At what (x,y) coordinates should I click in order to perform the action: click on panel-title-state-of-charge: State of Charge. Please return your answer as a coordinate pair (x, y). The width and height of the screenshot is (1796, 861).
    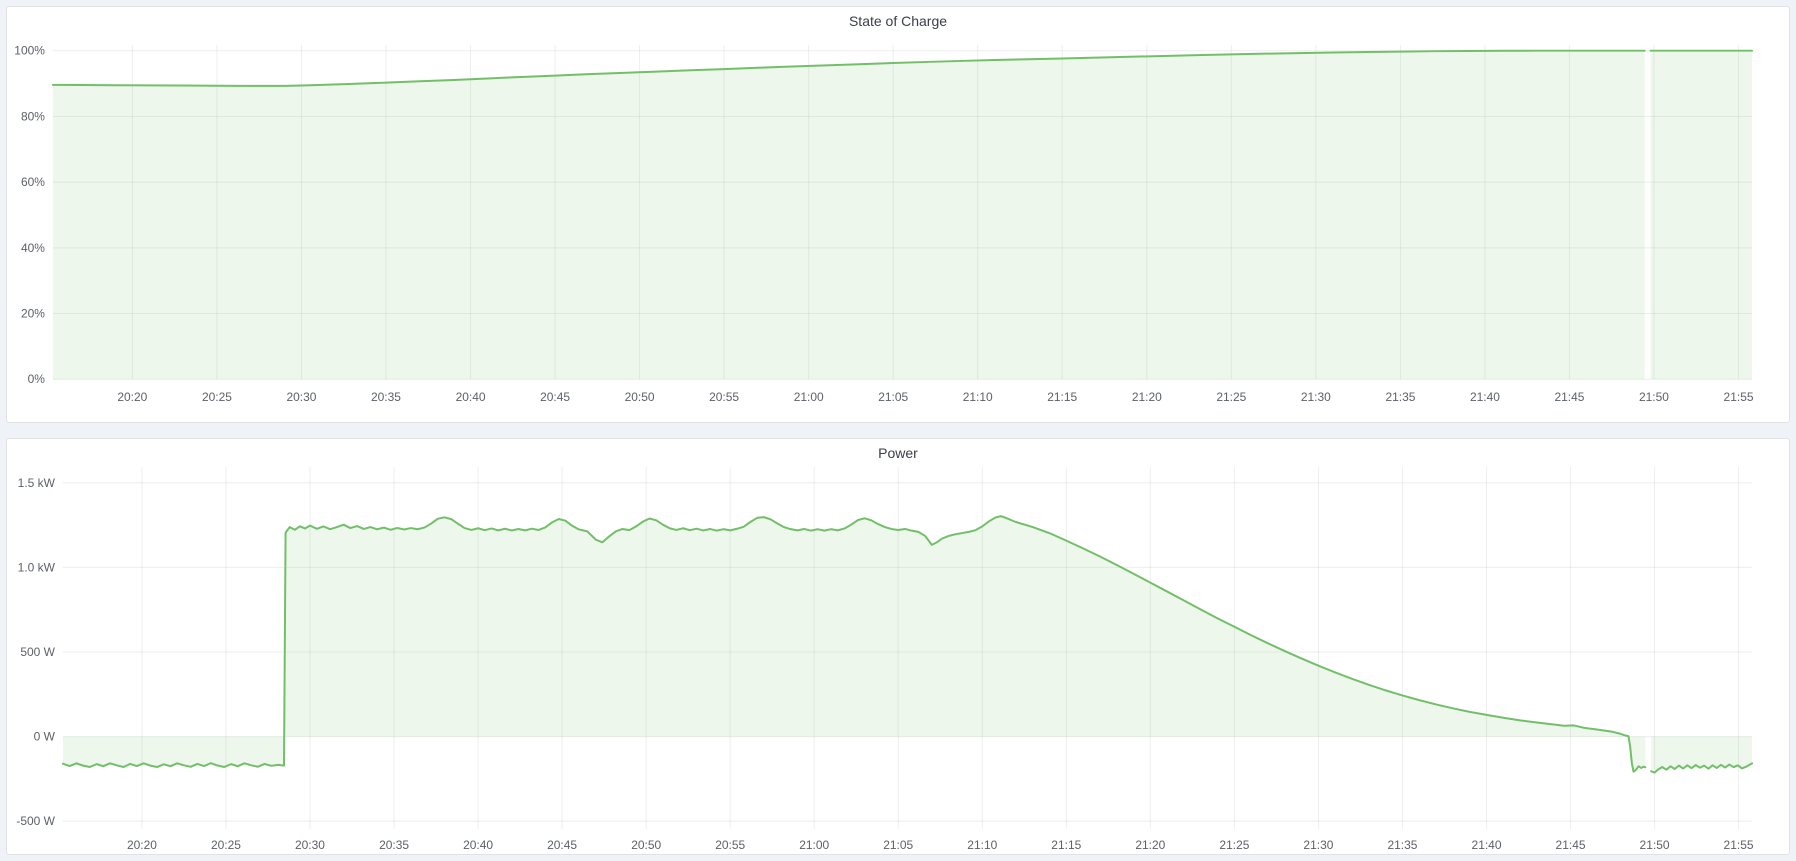
    Looking at the image, I should click on (898, 21).